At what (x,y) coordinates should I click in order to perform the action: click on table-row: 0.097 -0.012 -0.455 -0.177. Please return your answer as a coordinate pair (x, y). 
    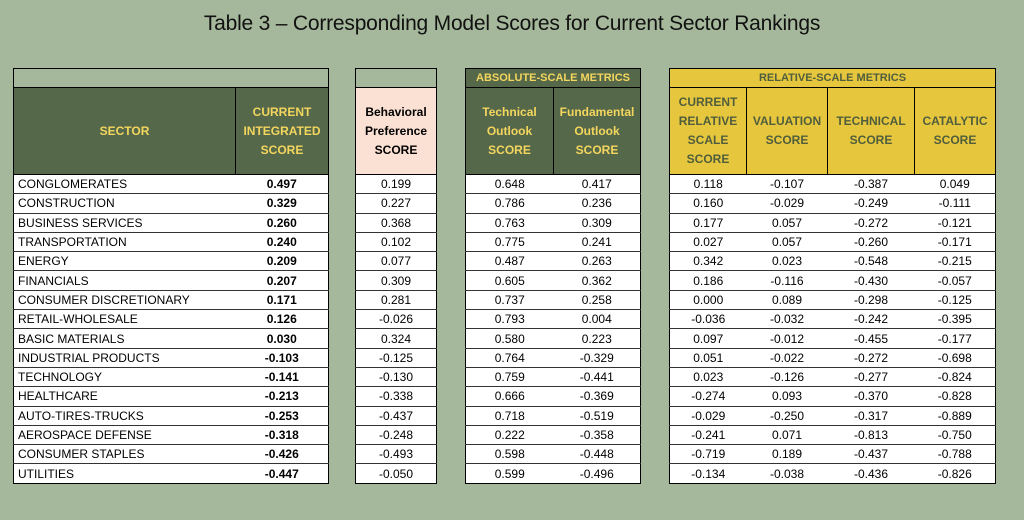
    Looking at the image, I should click on (832, 338).